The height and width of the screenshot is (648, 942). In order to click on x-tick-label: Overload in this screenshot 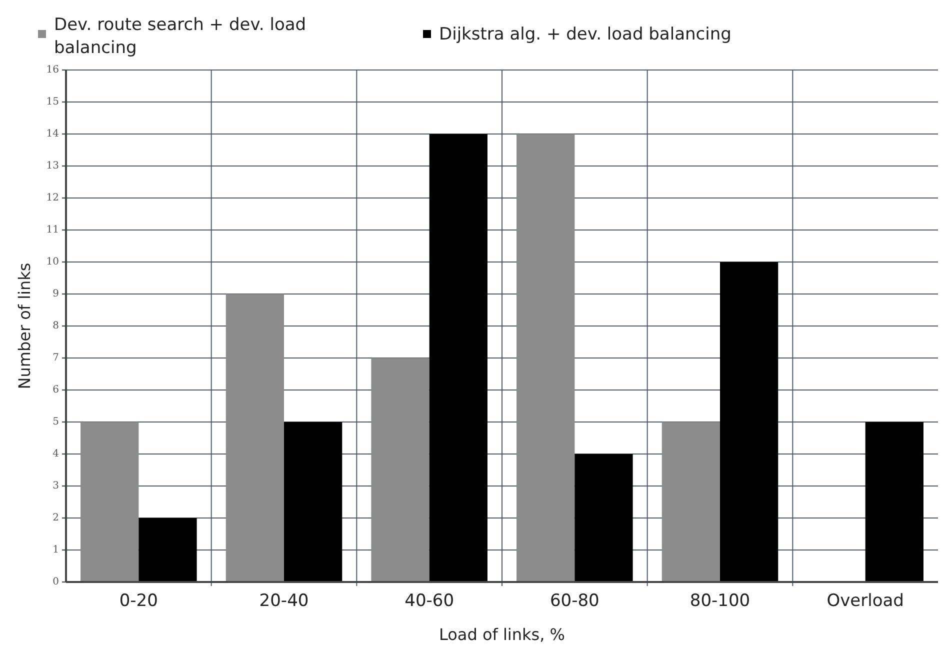, I will do `click(865, 601)`.